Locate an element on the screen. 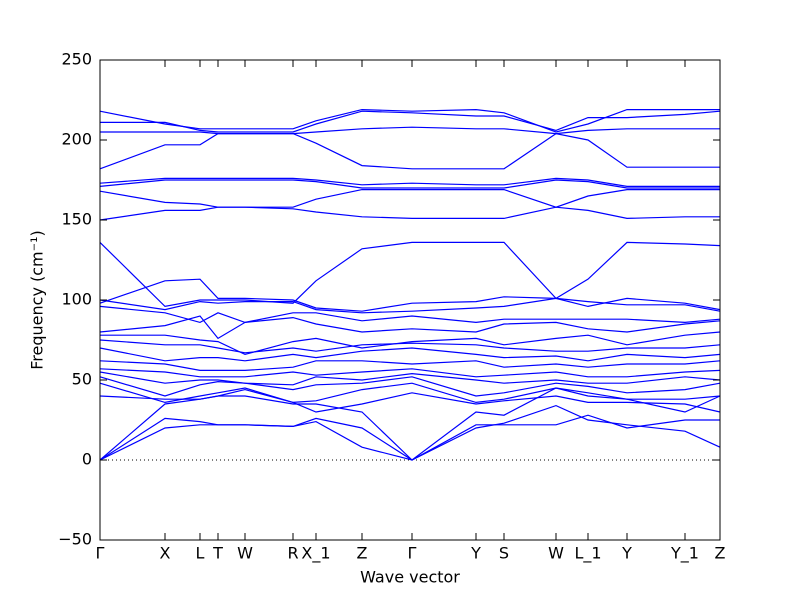  y-axis-label: Frequency (cm⁻¹) is located at coordinates (37, 299).